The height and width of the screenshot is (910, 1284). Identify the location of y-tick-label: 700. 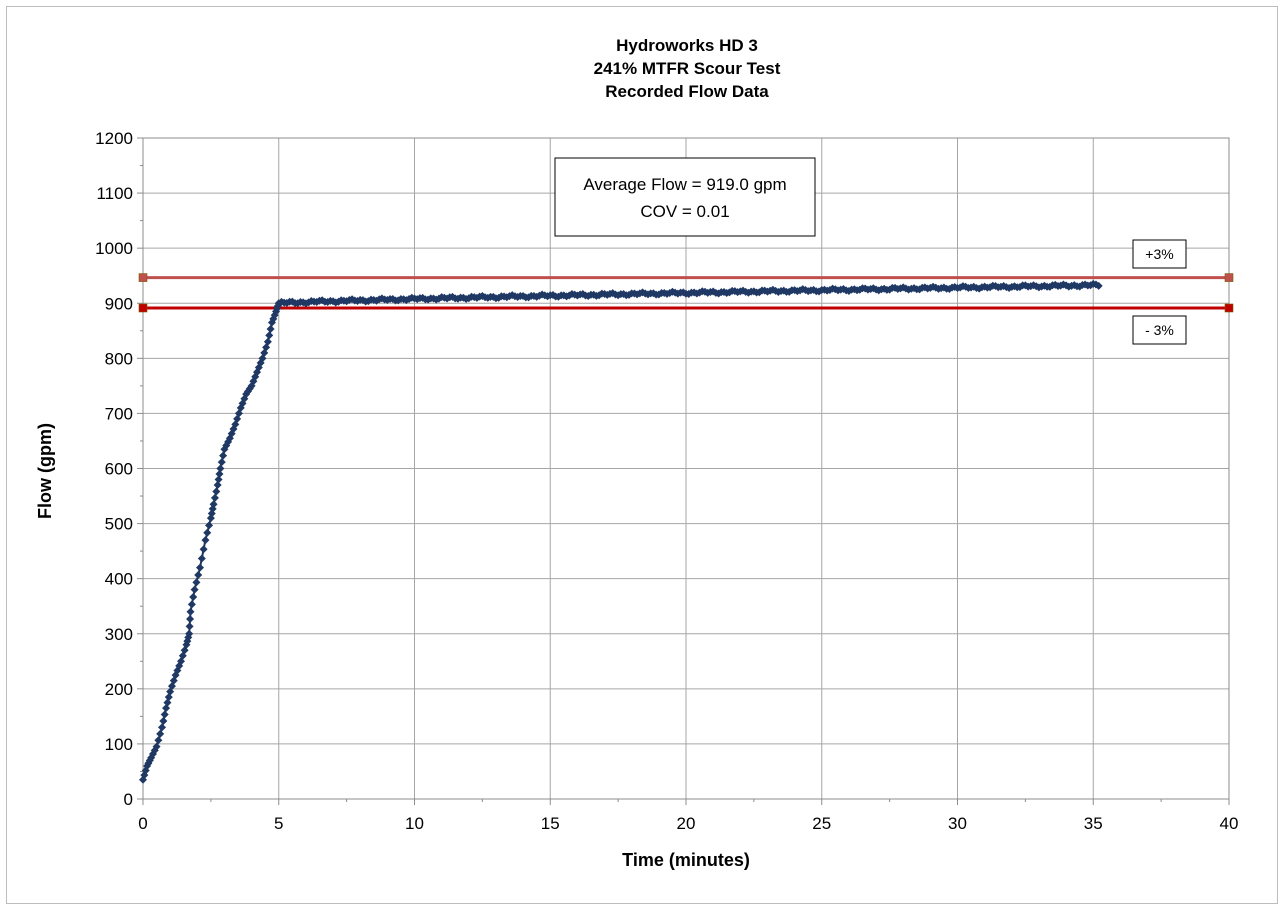
(119, 413).